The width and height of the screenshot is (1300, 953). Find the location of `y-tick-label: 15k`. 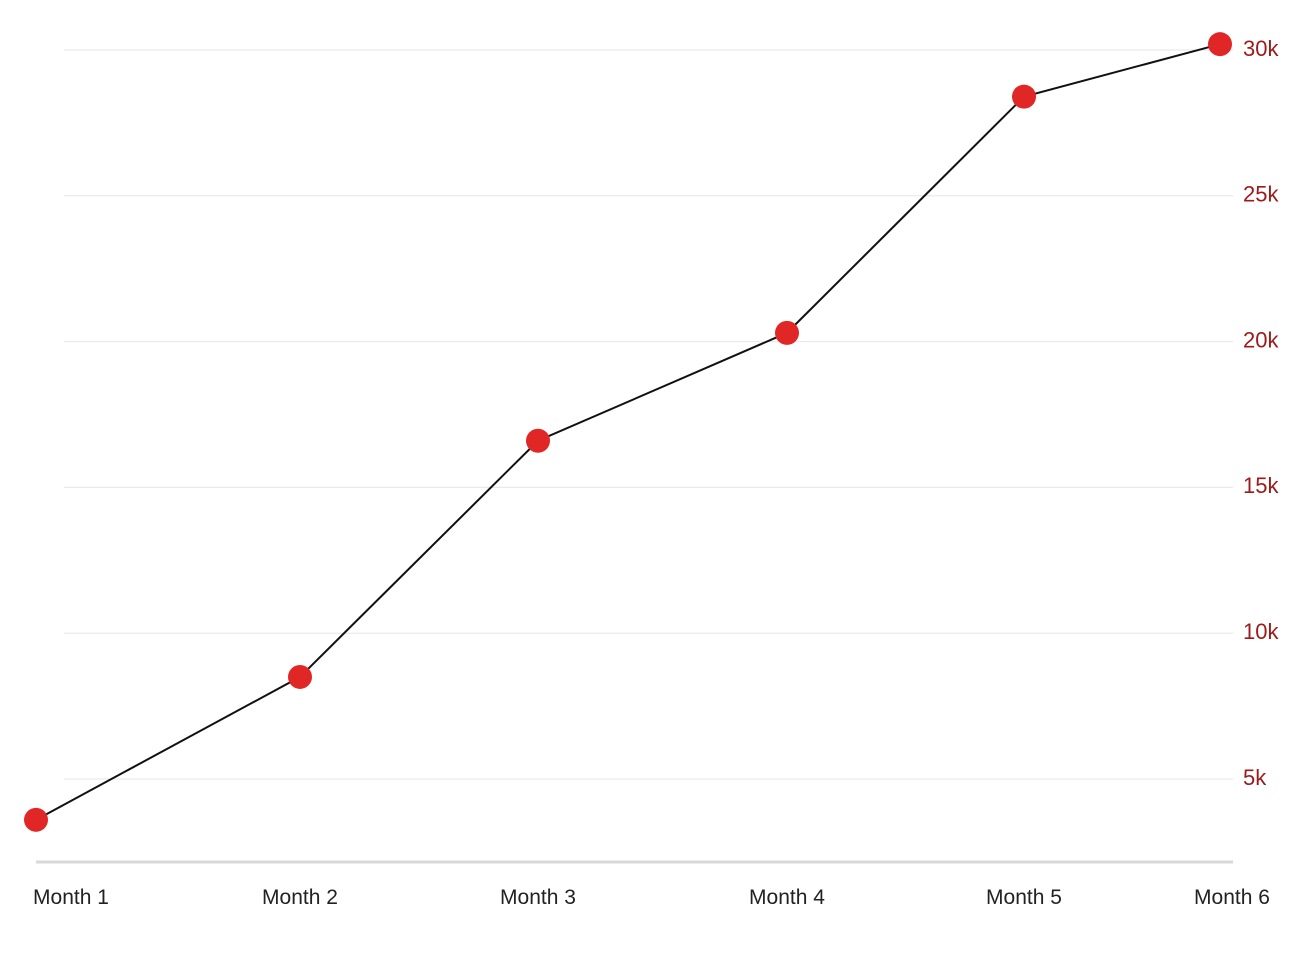

y-tick-label: 15k is located at coordinates (1261, 485).